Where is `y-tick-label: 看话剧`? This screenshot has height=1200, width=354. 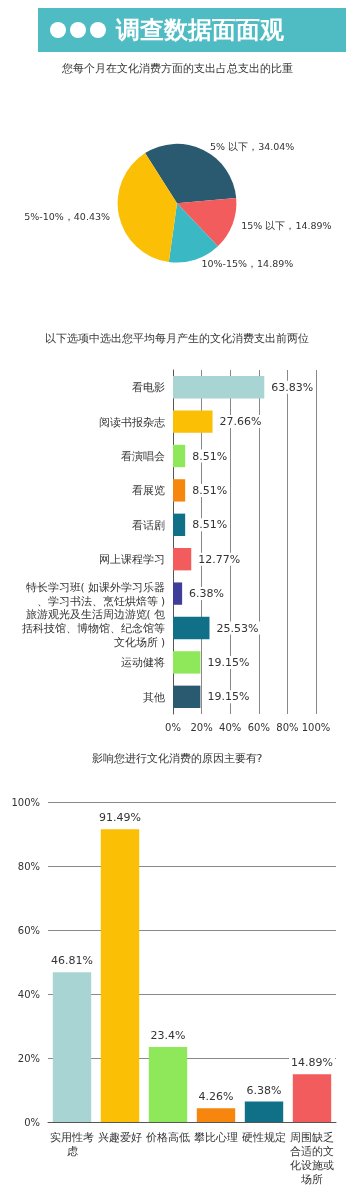 y-tick-label: 看话剧 is located at coordinates (148, 524).